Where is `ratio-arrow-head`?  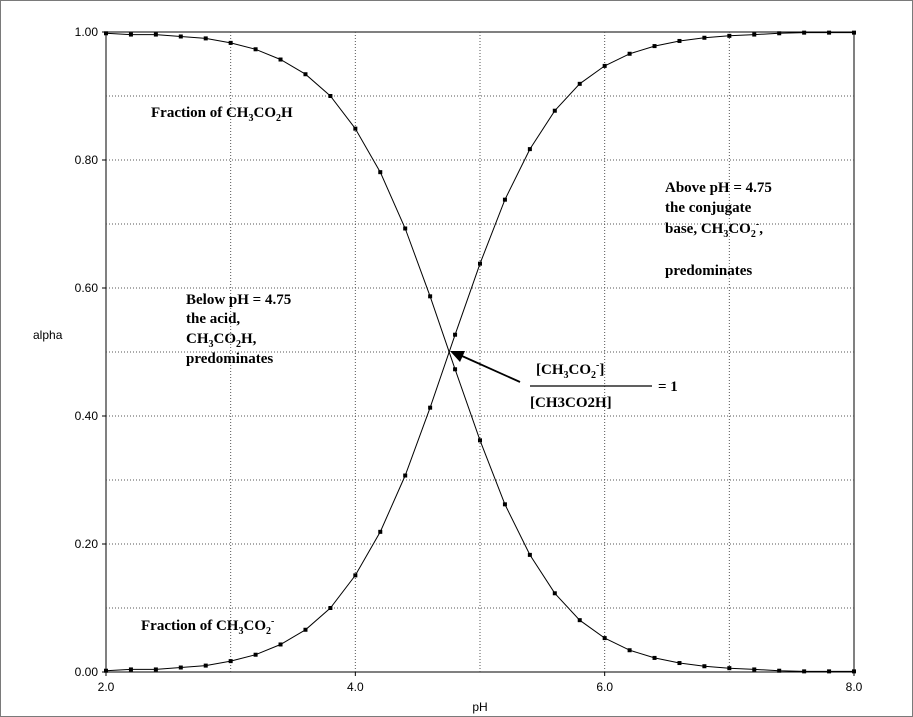
ratio-arrow-head is located at coordinates (457, 356).